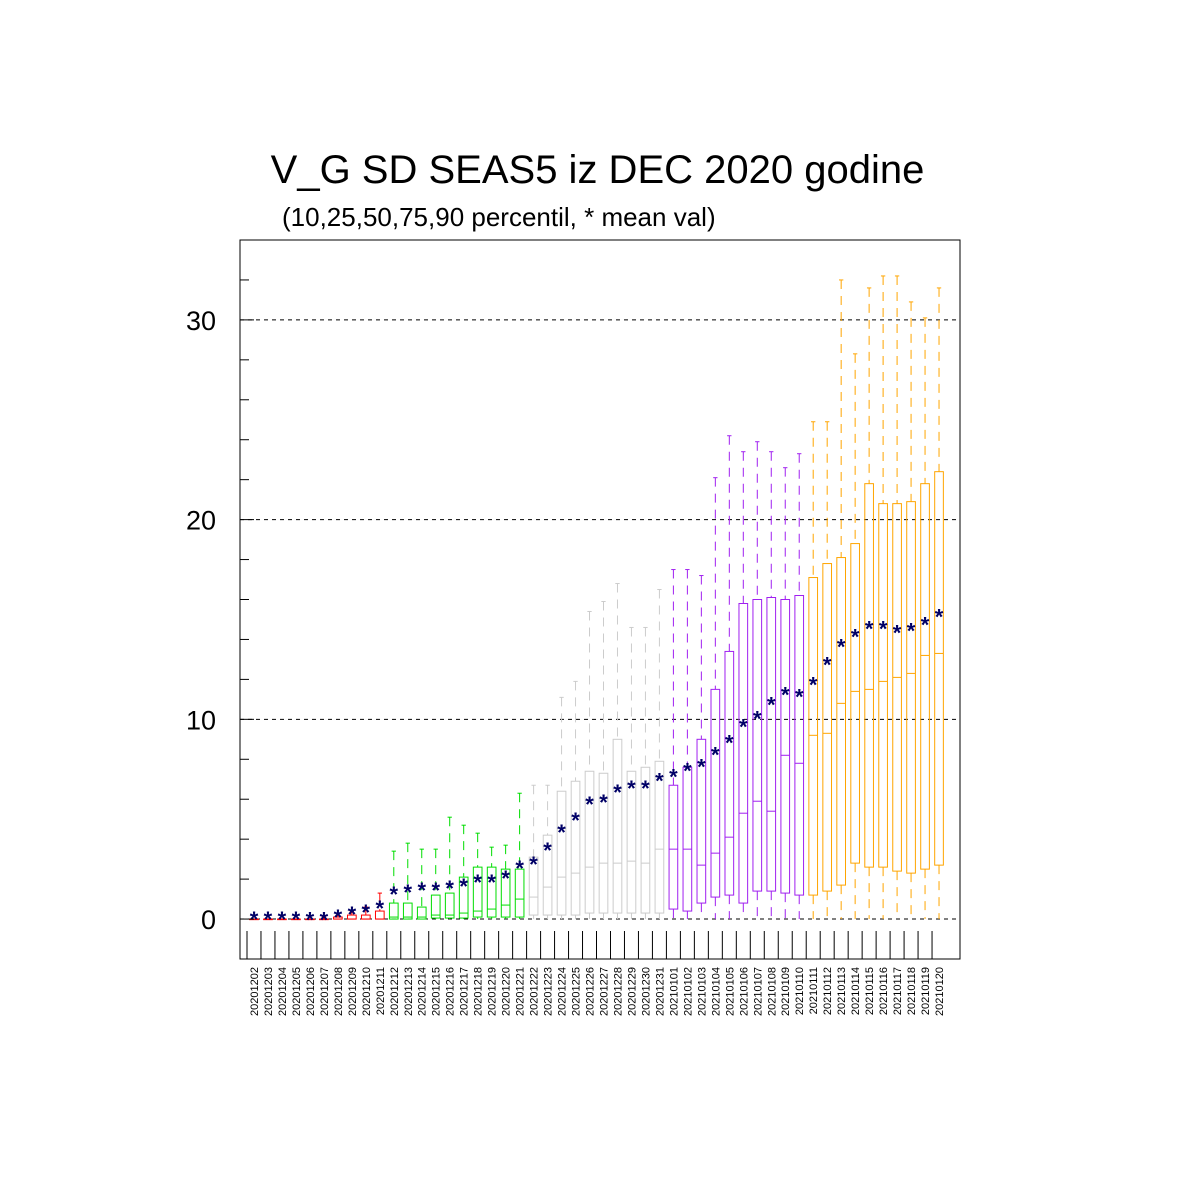 The image size is (1200, 1200). I want to click on x-tick-label: 20201215, so click(437, 991).